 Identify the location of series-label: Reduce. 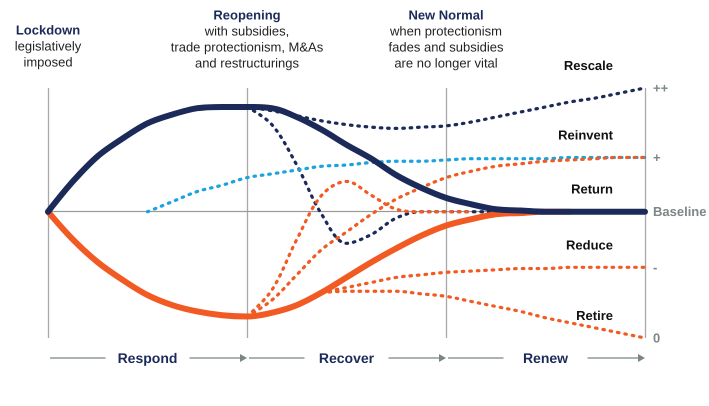
(589, 244).